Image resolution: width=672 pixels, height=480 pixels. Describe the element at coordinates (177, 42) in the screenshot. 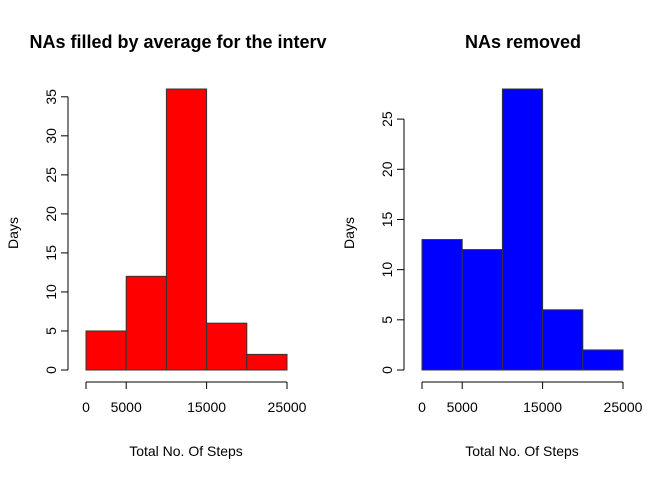

I see `chart-title: NAs filled by average for the interv` at that location.